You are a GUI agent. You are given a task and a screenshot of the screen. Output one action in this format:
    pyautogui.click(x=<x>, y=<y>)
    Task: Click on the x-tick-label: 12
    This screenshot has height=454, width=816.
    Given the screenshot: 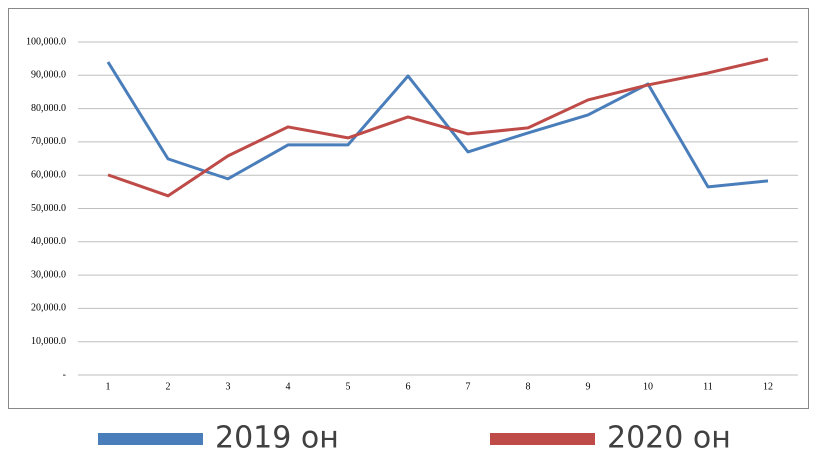 What is the action you would take?
    pyautogui.click(x=768, y=386)
    